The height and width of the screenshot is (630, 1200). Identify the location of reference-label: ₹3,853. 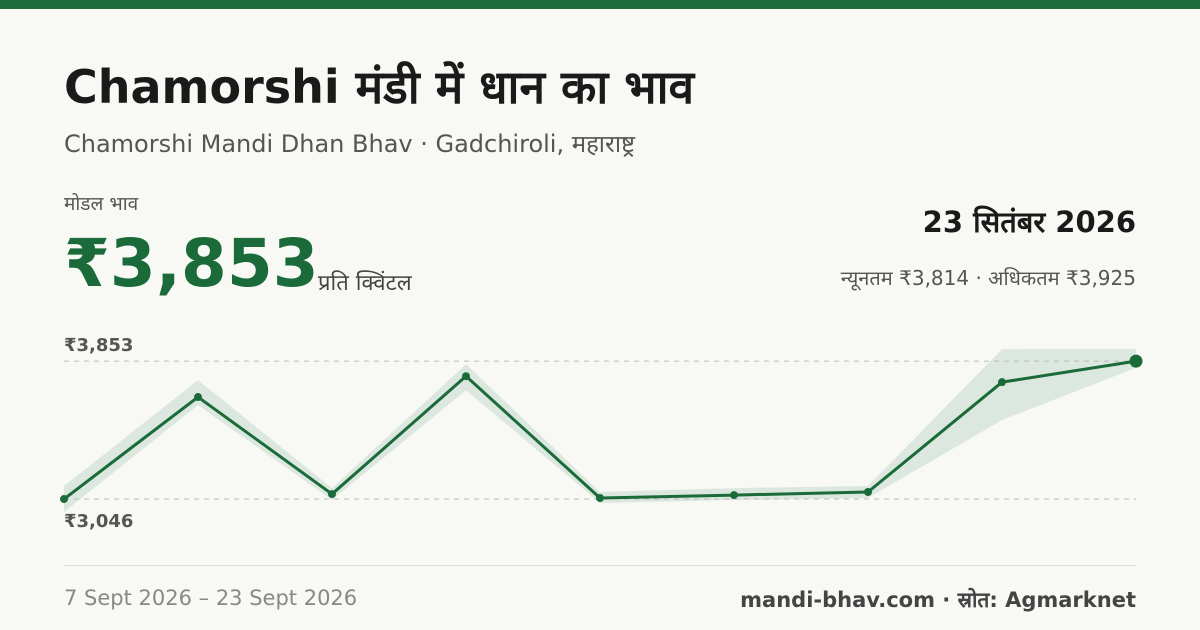
(98, 345).